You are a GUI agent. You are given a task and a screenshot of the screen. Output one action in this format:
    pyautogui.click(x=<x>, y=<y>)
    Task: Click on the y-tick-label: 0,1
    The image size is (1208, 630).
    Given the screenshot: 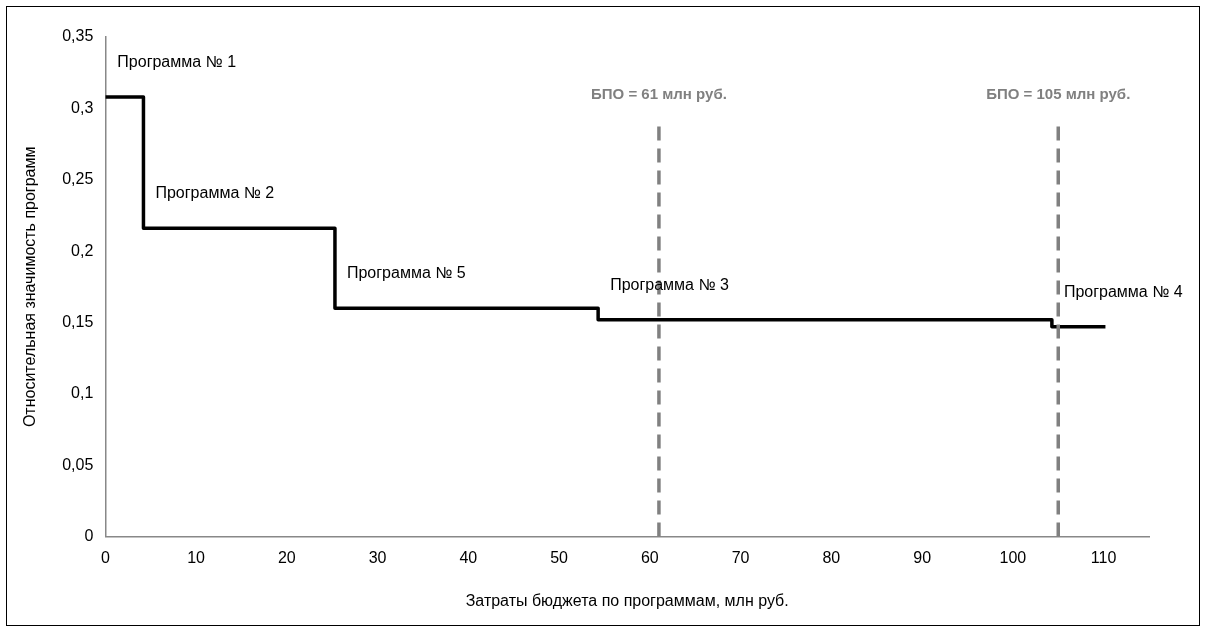 What is the action you would take?
    pyautogui.click(x=82, y=393)
    